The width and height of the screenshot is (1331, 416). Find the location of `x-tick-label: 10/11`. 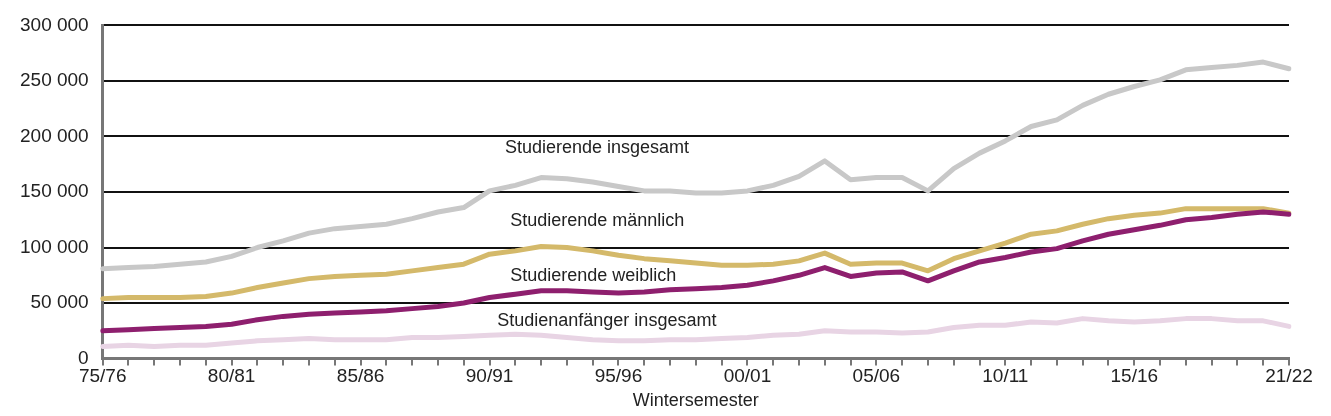

x-tick-label: 10/11 is located at coordinates (1005, 376).